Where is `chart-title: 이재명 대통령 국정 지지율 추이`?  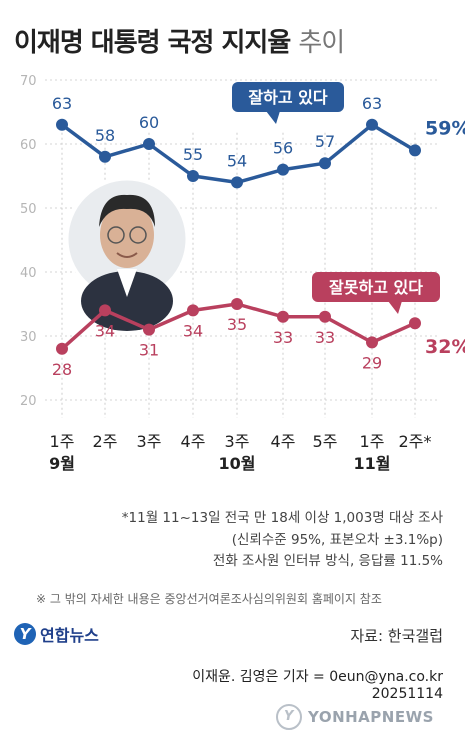
chart-title: 이재명 대통령 국정 지지율 추이 is located at coordinates (179, 40).